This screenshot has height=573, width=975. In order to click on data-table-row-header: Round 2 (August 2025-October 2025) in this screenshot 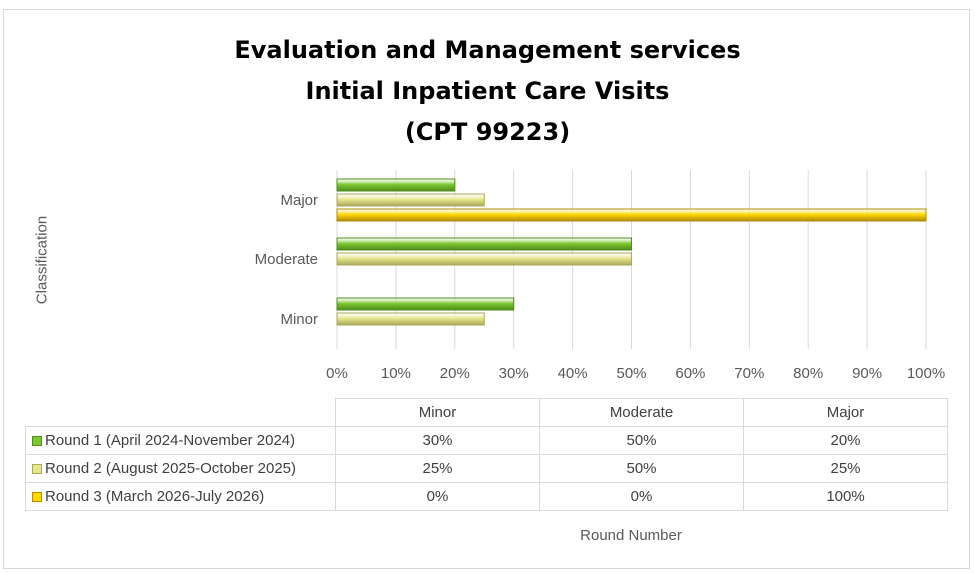, I will do `click(180, 468)`.